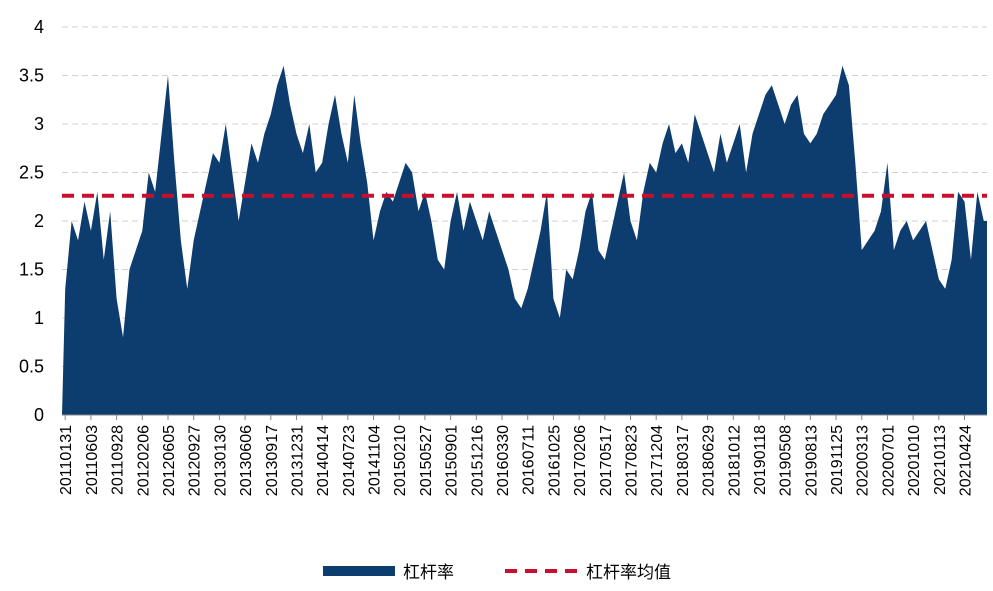  What do you see at coordinates (31, 270) in the screenshot?
I see `y-tick-label: 1.5` at bounding box center [31, 270].